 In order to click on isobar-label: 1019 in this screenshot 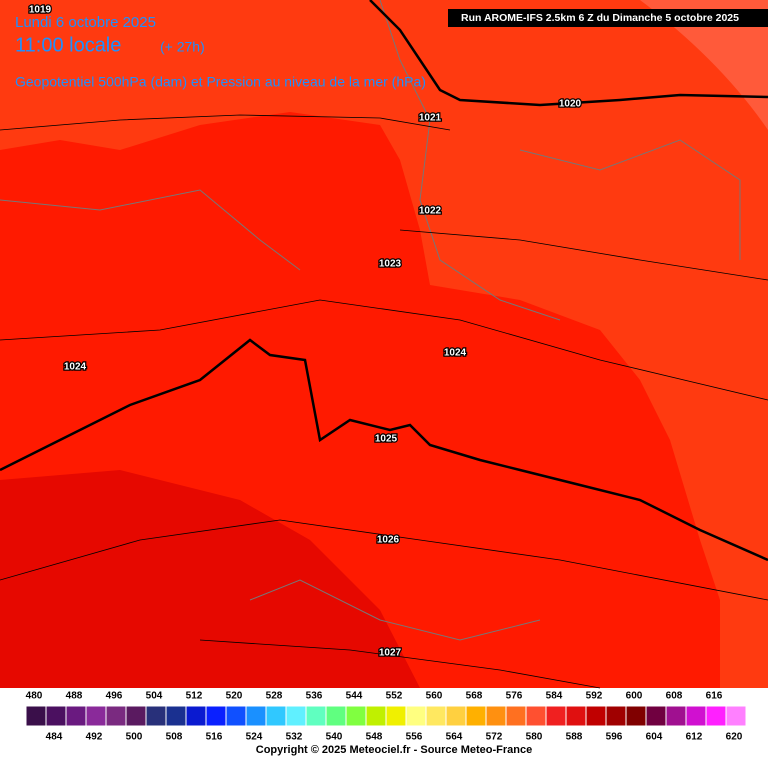, I will do `click(40, 10)`.